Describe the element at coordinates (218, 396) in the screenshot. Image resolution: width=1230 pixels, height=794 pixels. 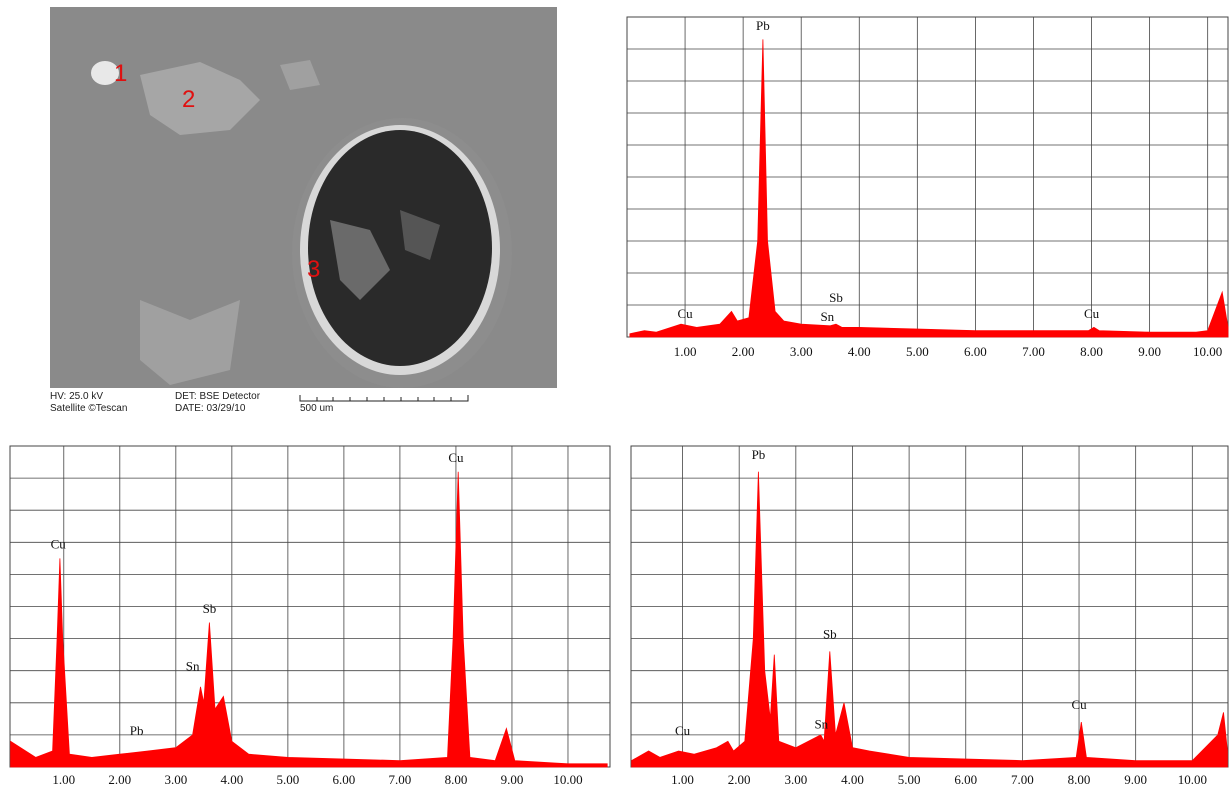
I see `caption: DET: BSE Detector` at that location.